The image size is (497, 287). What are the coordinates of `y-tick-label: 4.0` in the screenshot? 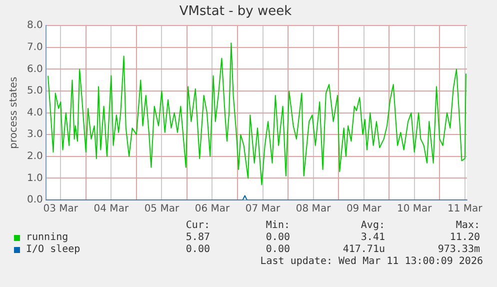 It's located at (34, 112).